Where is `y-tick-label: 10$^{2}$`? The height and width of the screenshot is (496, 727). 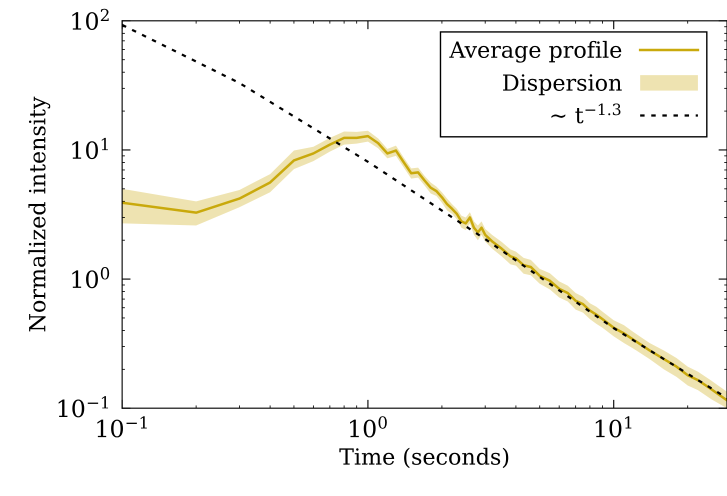
y-tick-label: 10$^{2}$ is located at coordinates (90, 19).